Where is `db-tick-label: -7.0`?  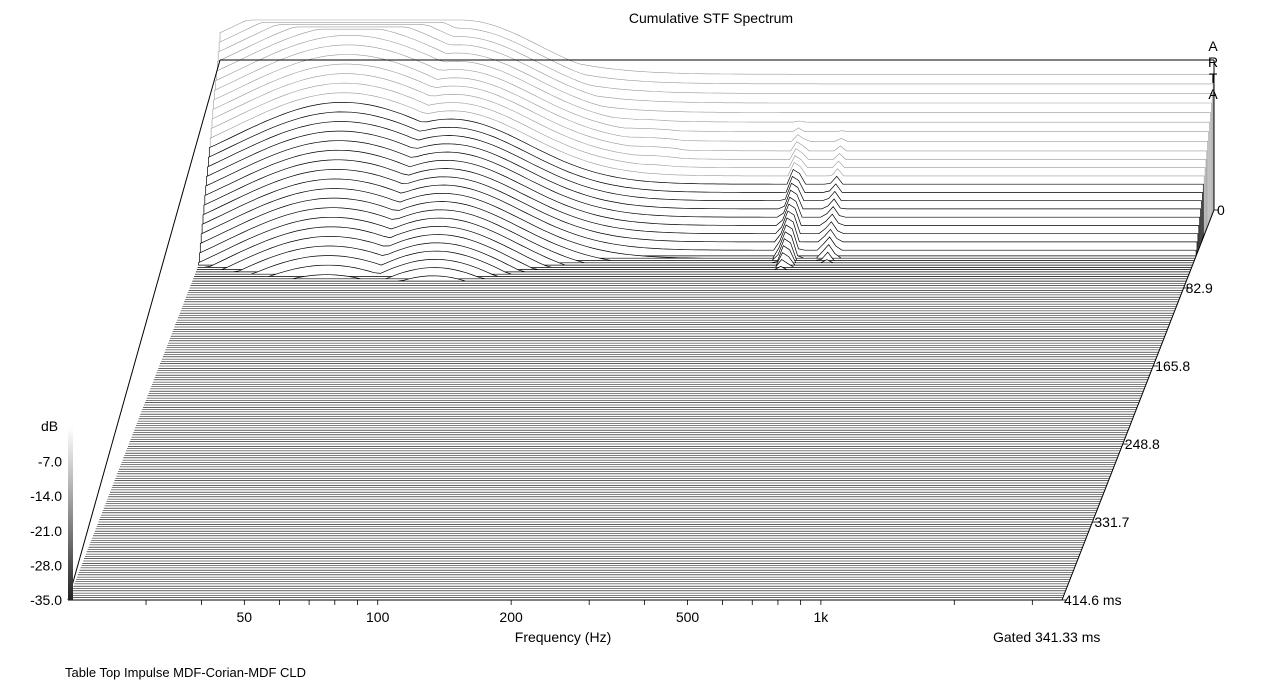
db-tick-label: -7.0 is located at coordinates (50, 462).